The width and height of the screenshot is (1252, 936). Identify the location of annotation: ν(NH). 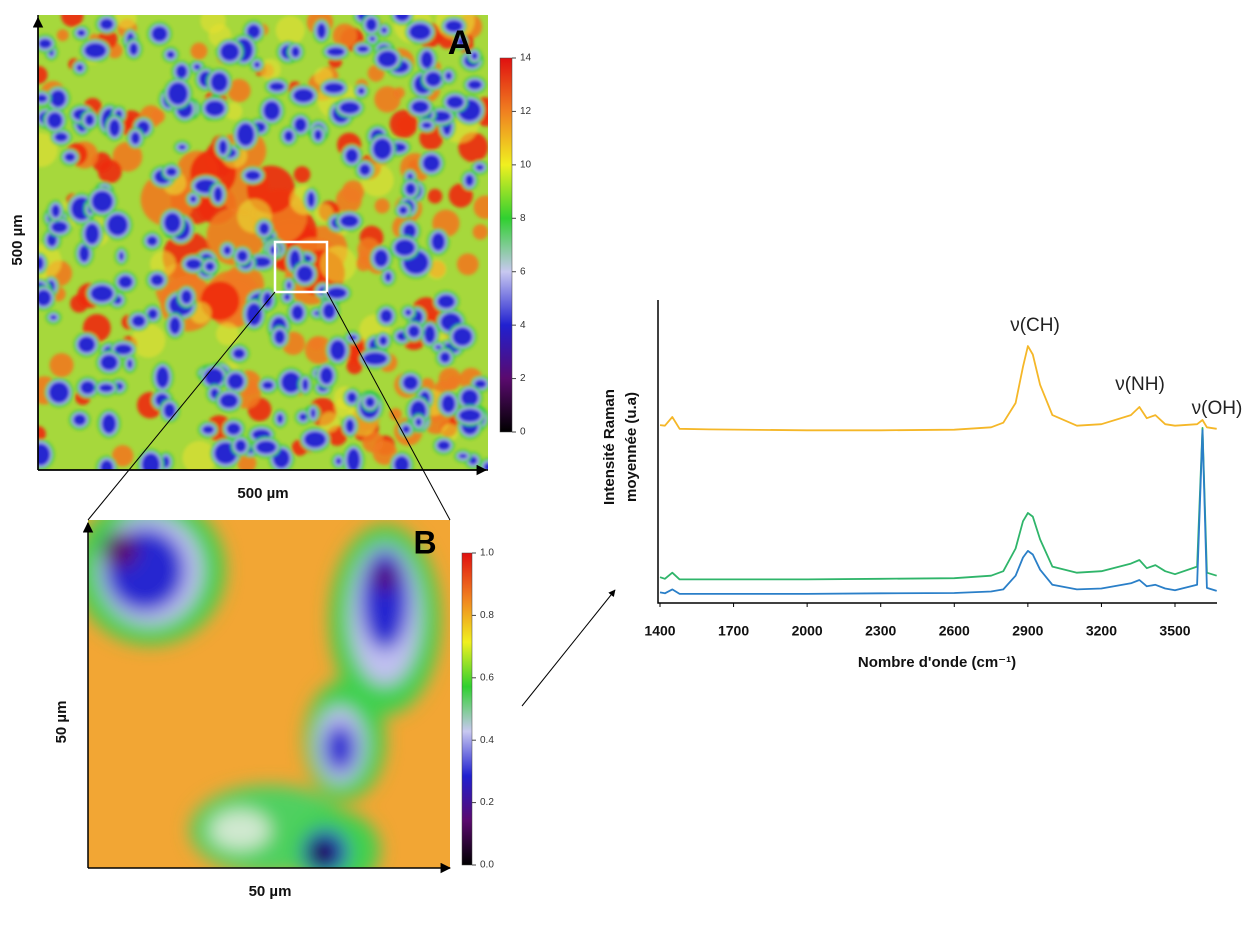
(1140, 384).